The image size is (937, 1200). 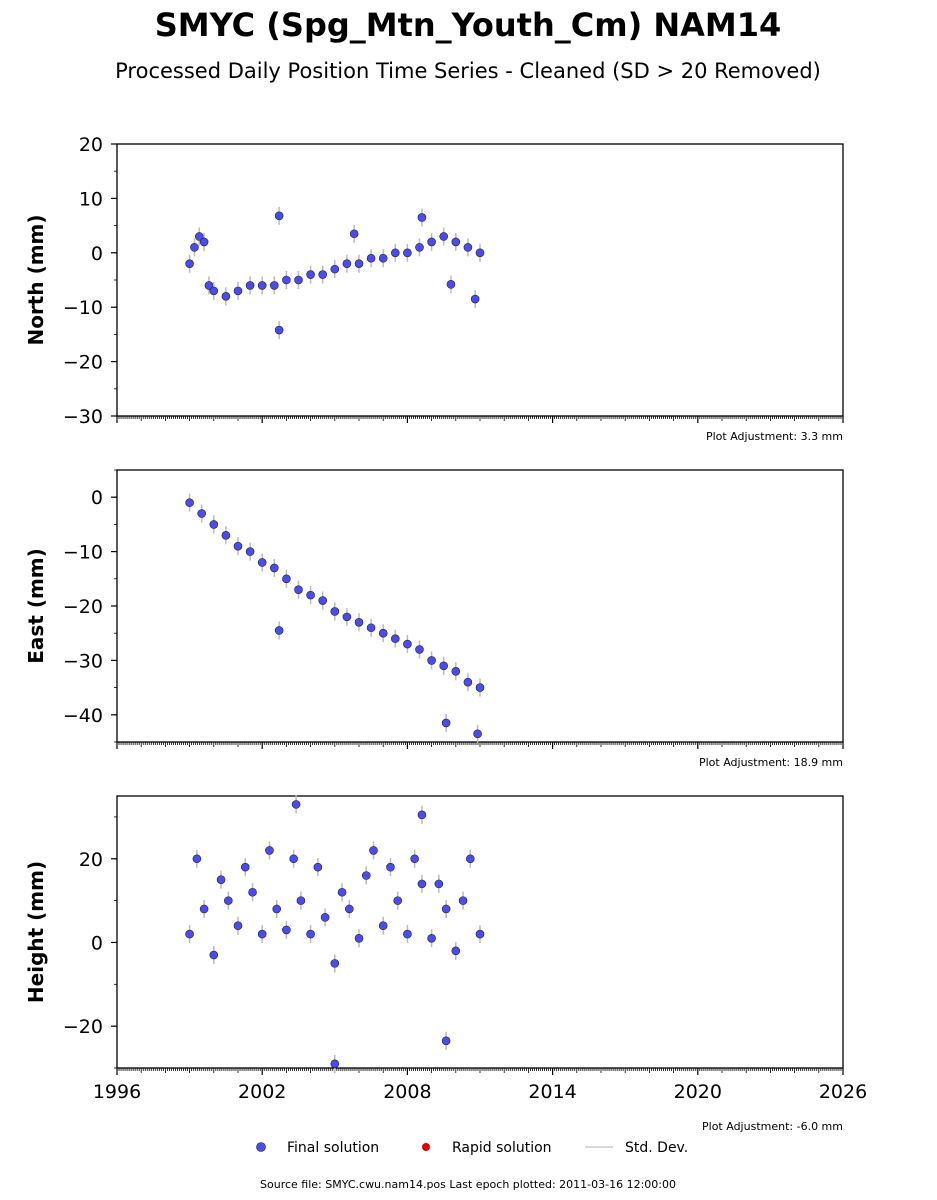 I want to click on x-tick-label: 2014, so click(x=552, y=1092).